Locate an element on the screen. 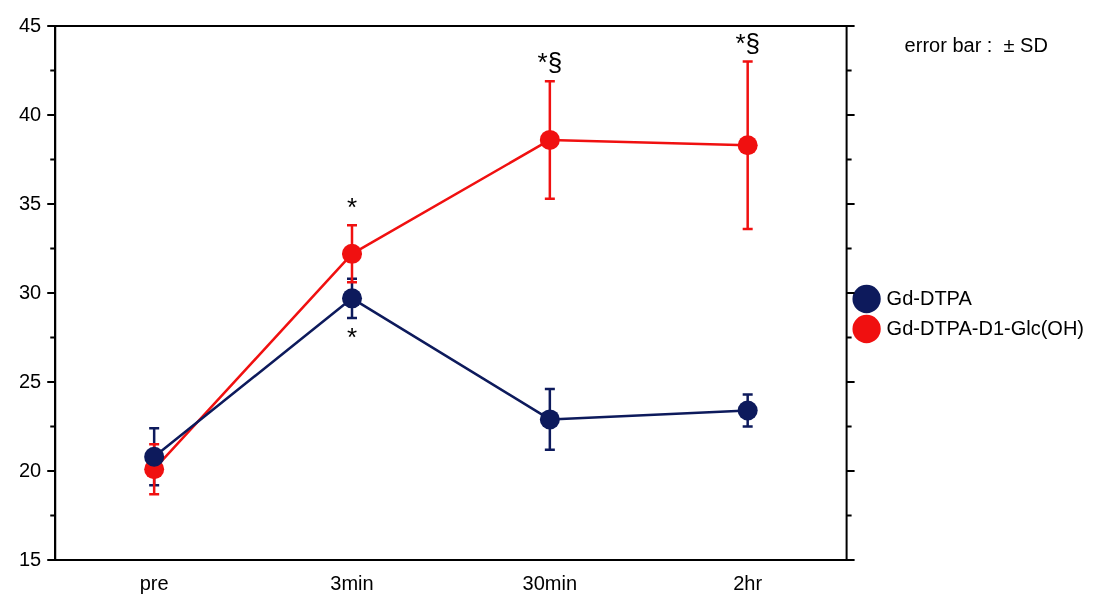 The height and width of the screenshot is (613, 1114). y-tick-label: 45 is located at coordinates (30, 24).